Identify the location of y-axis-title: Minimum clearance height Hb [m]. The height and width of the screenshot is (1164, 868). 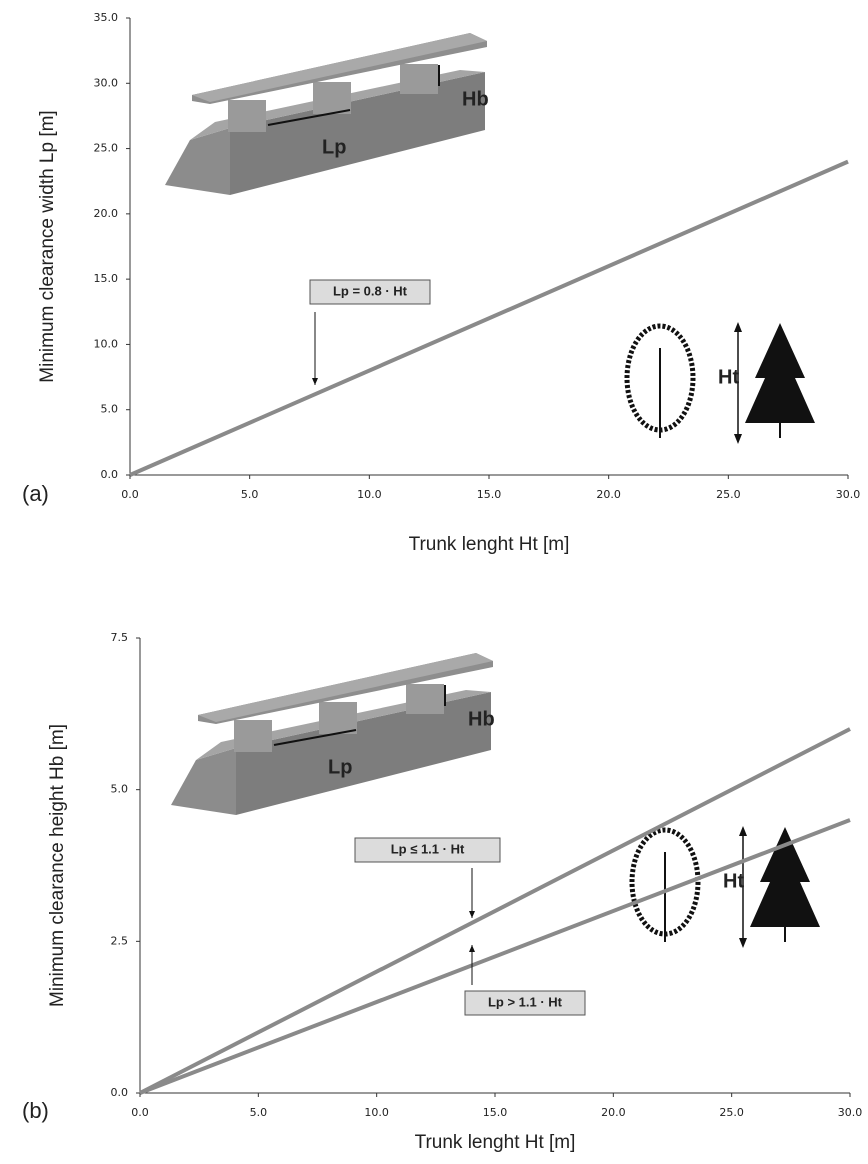
(57, 865).